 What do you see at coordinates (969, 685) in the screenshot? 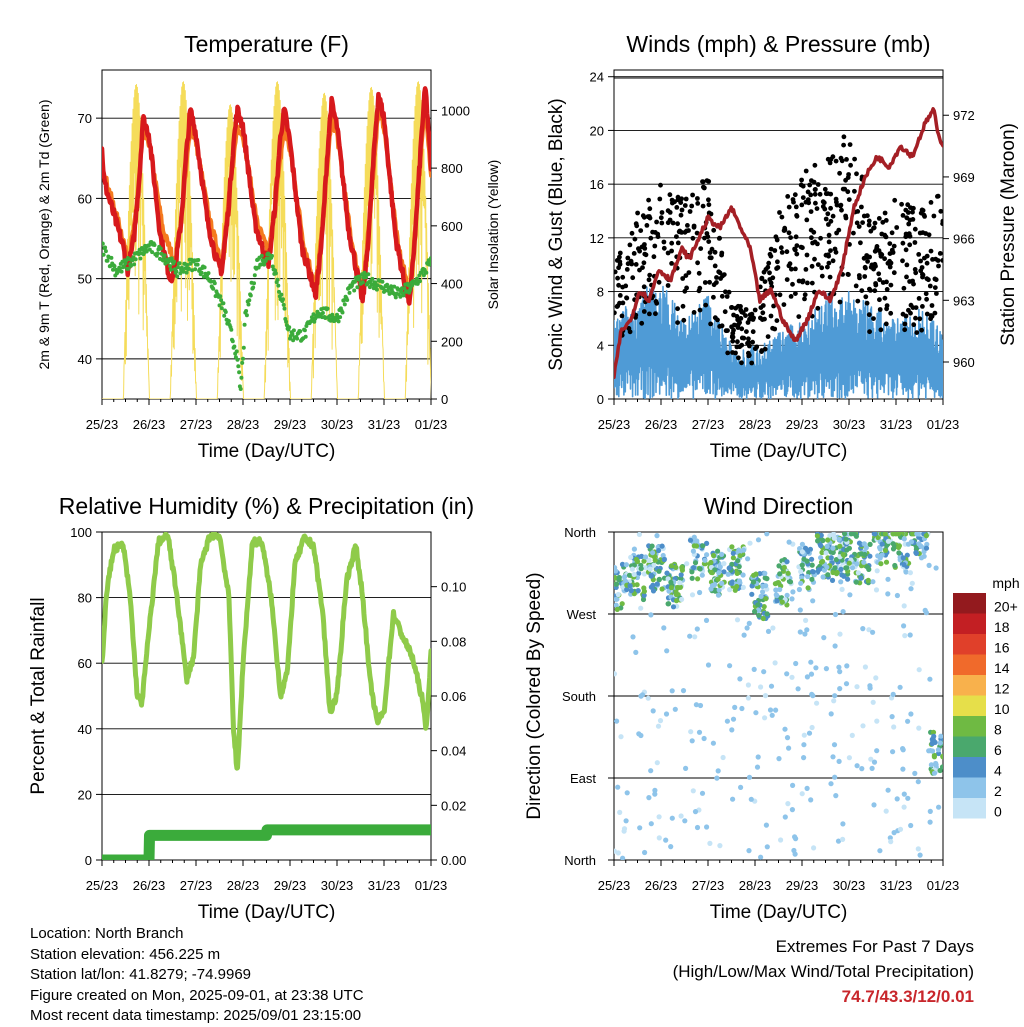
I see `legend-swatch` at bounding box center [969, 685].